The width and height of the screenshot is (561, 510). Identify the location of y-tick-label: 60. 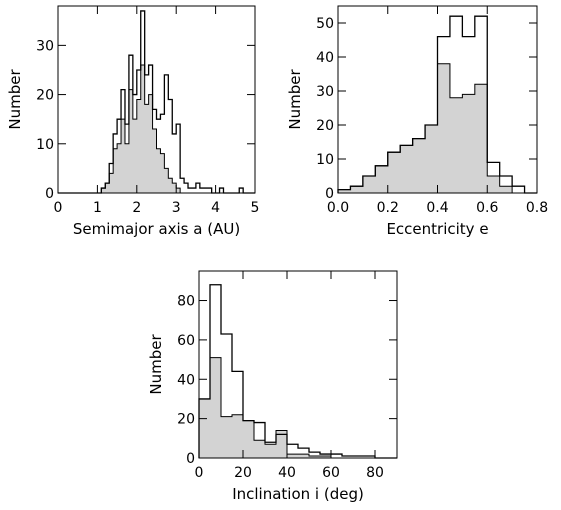
(186, 341).